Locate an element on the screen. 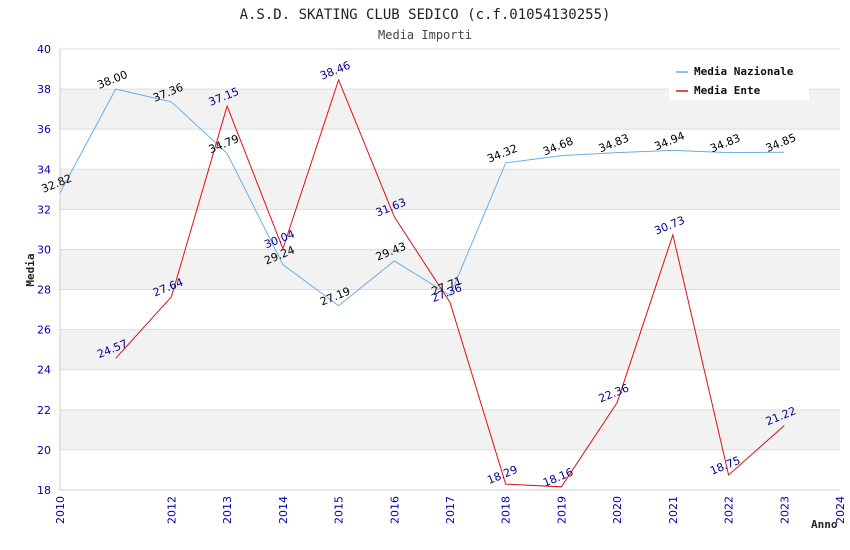  data-label: 38.00 is located at coordinates (112, 80).